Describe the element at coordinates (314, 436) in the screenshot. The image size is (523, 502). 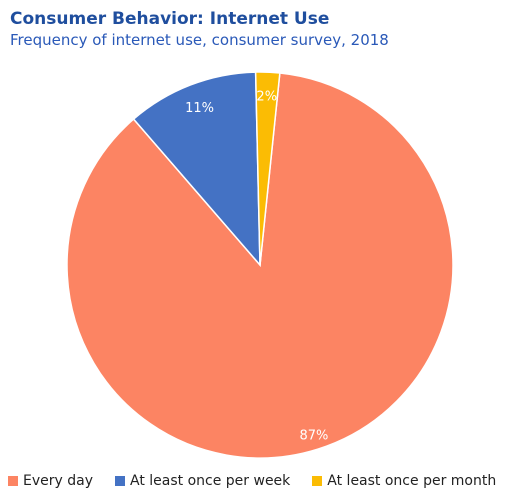
I see `data-label-every-day: 87%` at that location.